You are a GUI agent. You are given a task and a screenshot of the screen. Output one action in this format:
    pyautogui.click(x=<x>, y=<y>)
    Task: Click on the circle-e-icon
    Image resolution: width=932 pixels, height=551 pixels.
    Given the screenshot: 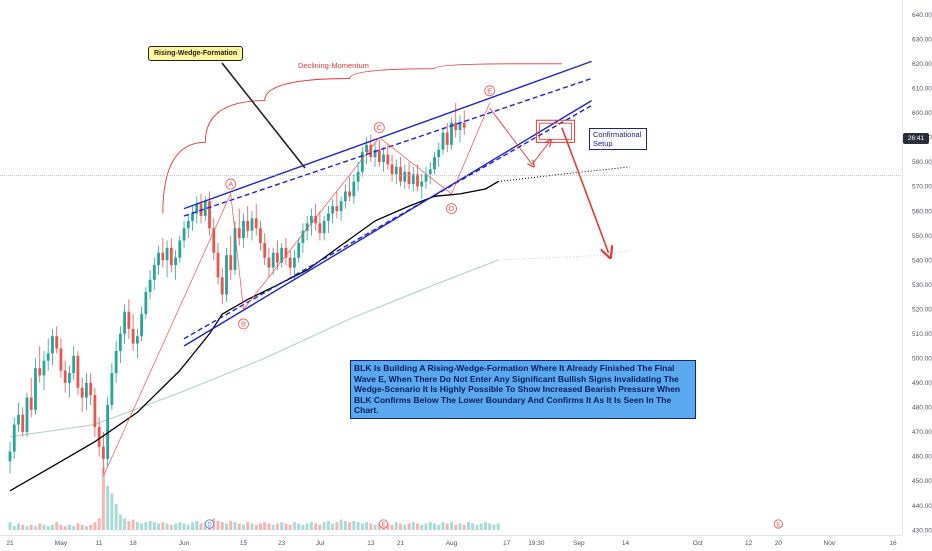 What is the action you would take?
    pyautogui.click(x=383, y=524)
    